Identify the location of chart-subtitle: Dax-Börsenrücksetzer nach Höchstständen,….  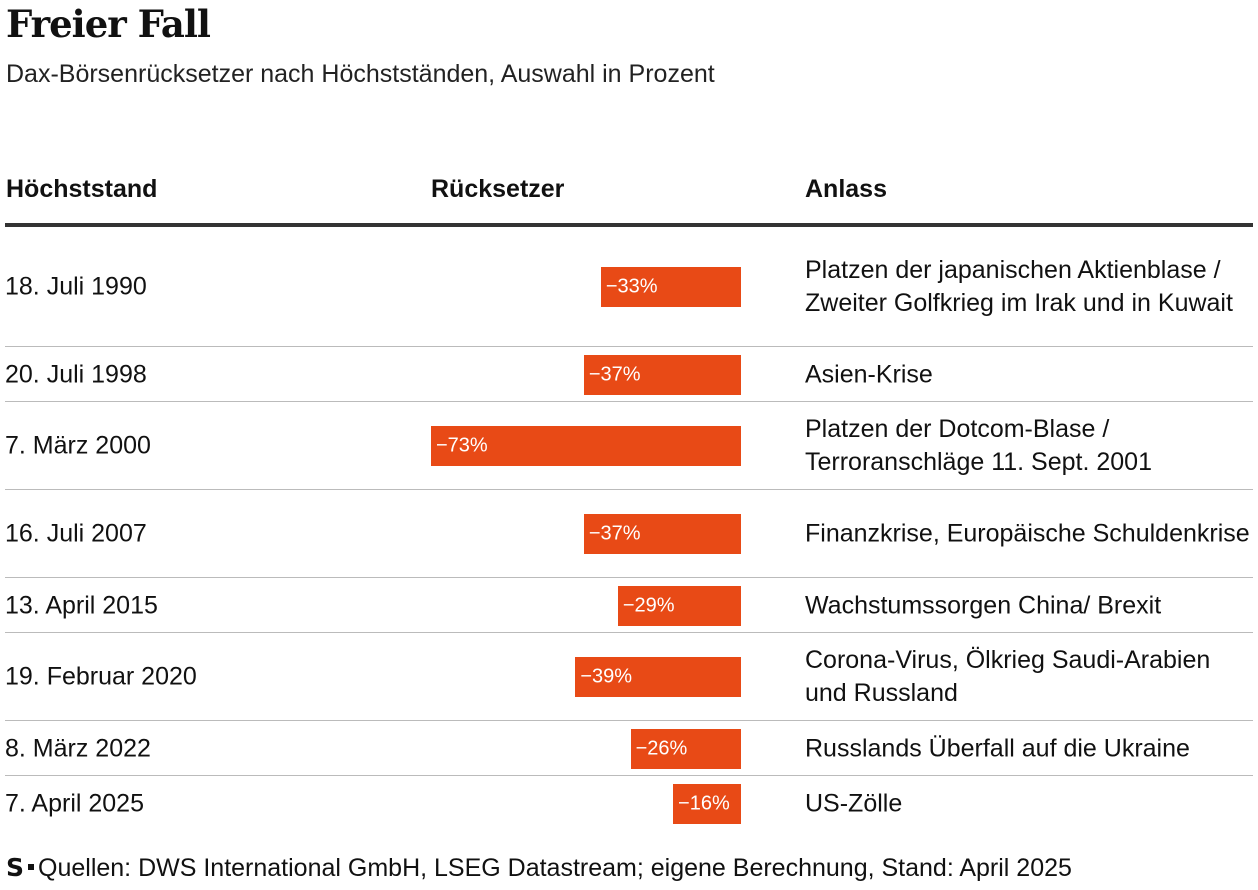
(360, 74).